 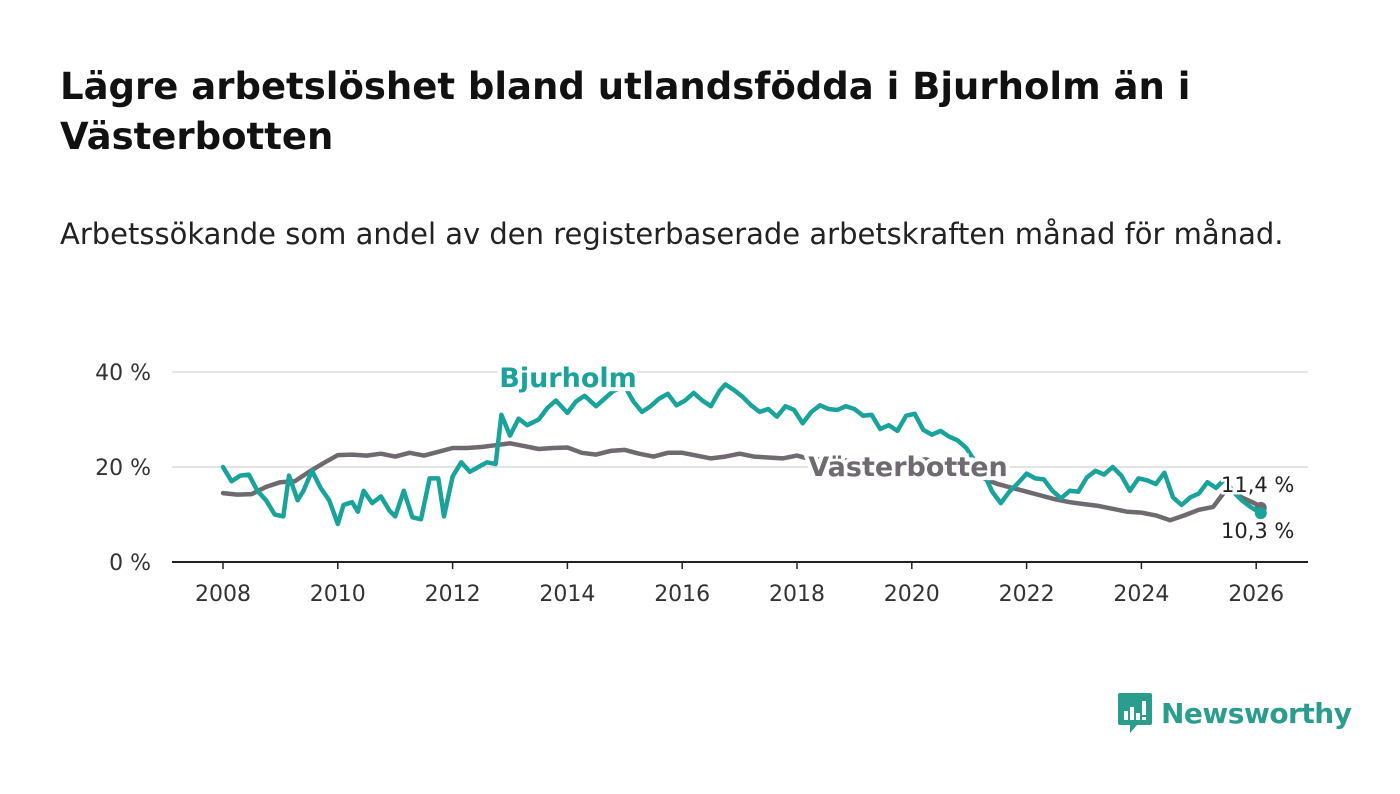 I want to click on y-tick-label: 0 %, so click(x=130, y=563).